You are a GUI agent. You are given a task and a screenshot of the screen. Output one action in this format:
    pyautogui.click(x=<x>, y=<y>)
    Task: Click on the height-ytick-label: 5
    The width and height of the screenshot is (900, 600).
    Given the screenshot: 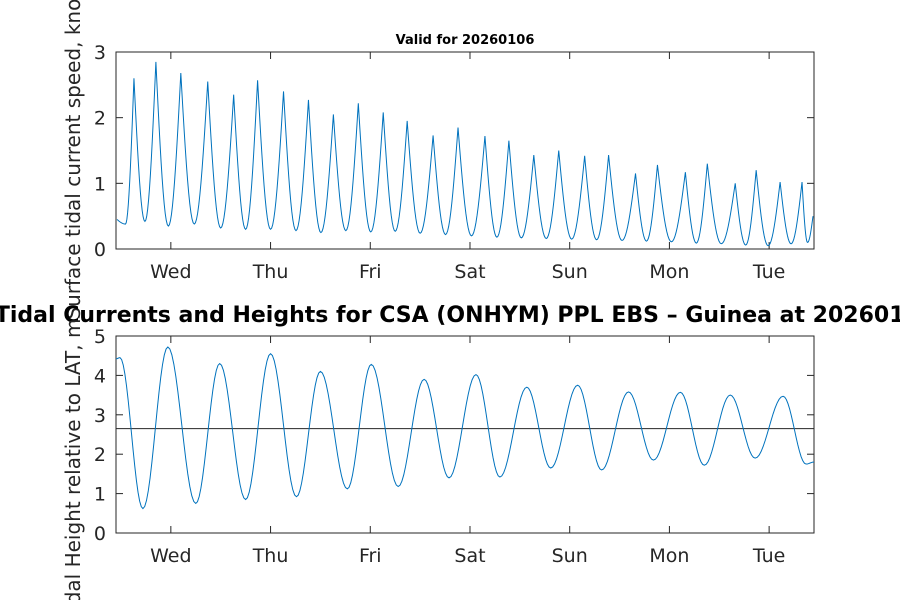 What is the action you would take?
    pyautogui.click(x=100, y=337)
    